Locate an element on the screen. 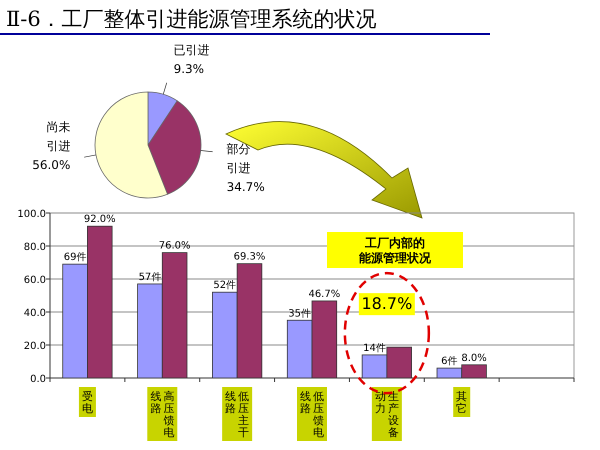 This screenshot has width=600, height=450. chart-title: Ⅱ-6．工厂整体引进能源管理系统的状况 is located at coordinates (191, 19).